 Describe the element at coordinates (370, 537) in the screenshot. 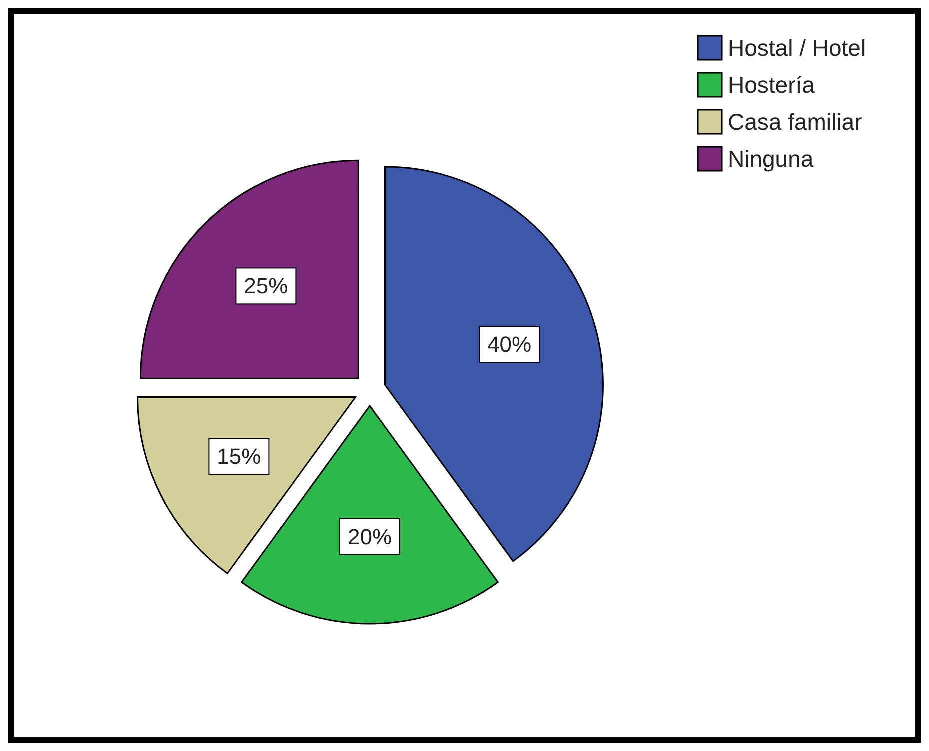

I see `data-label: 20%` at that location.